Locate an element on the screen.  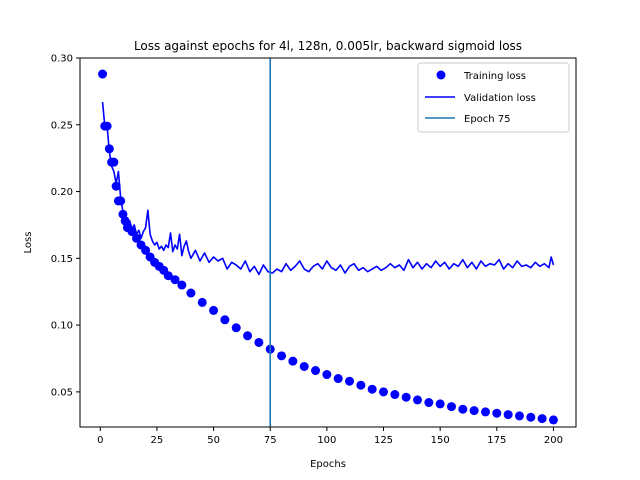
y-tick-label: 0.10 is located at coordinates (62, 326).